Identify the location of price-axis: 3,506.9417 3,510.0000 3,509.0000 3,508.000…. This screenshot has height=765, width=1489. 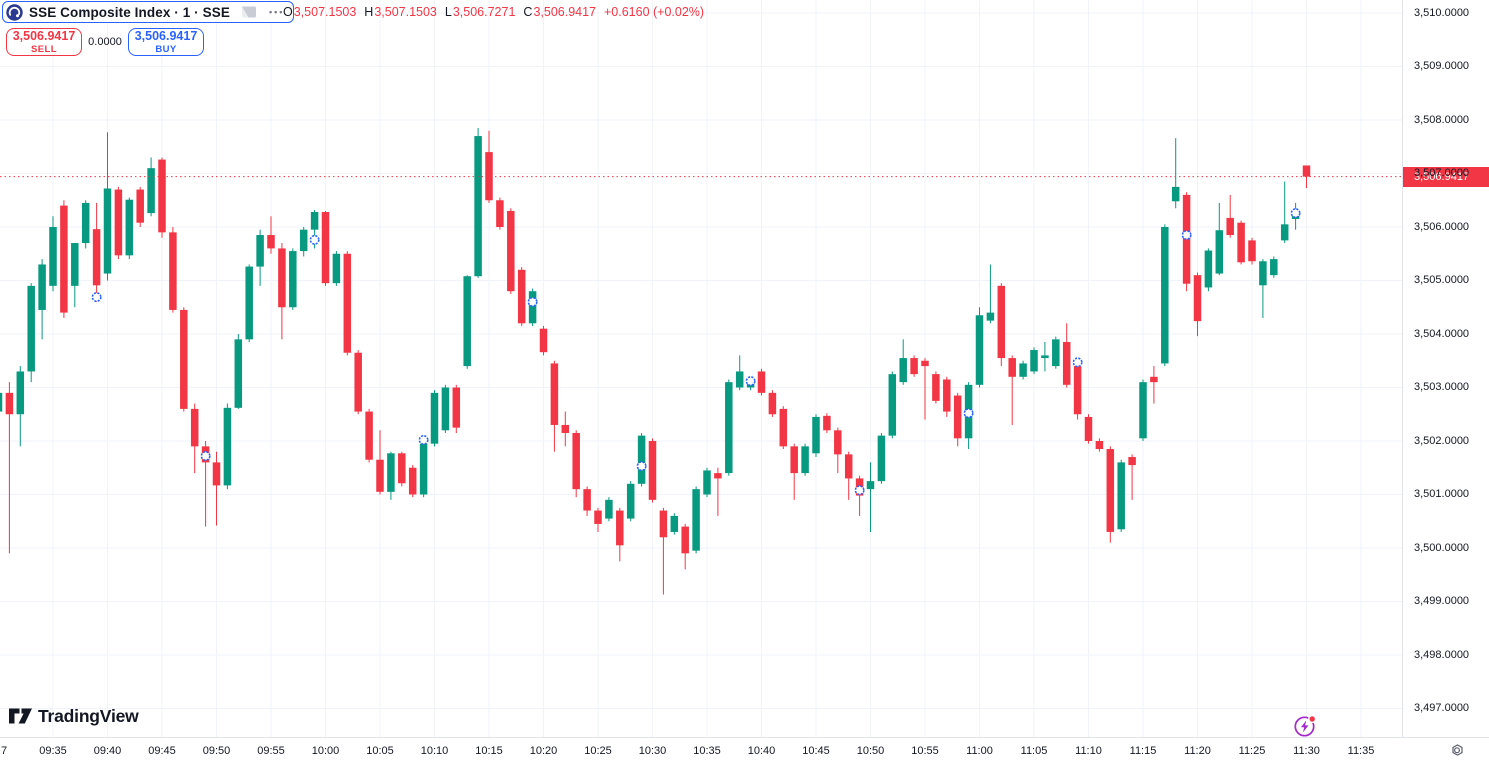
(1445, 368).